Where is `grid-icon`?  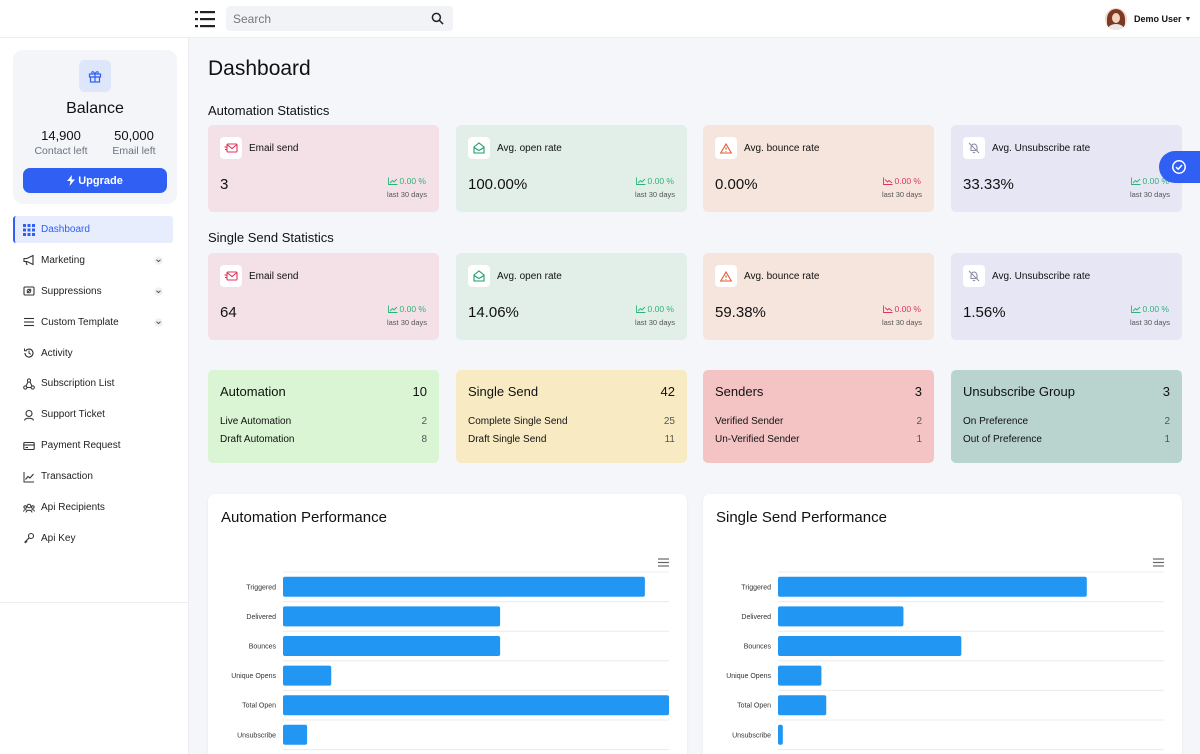 grid-icon is located at coordinates (29, 229).